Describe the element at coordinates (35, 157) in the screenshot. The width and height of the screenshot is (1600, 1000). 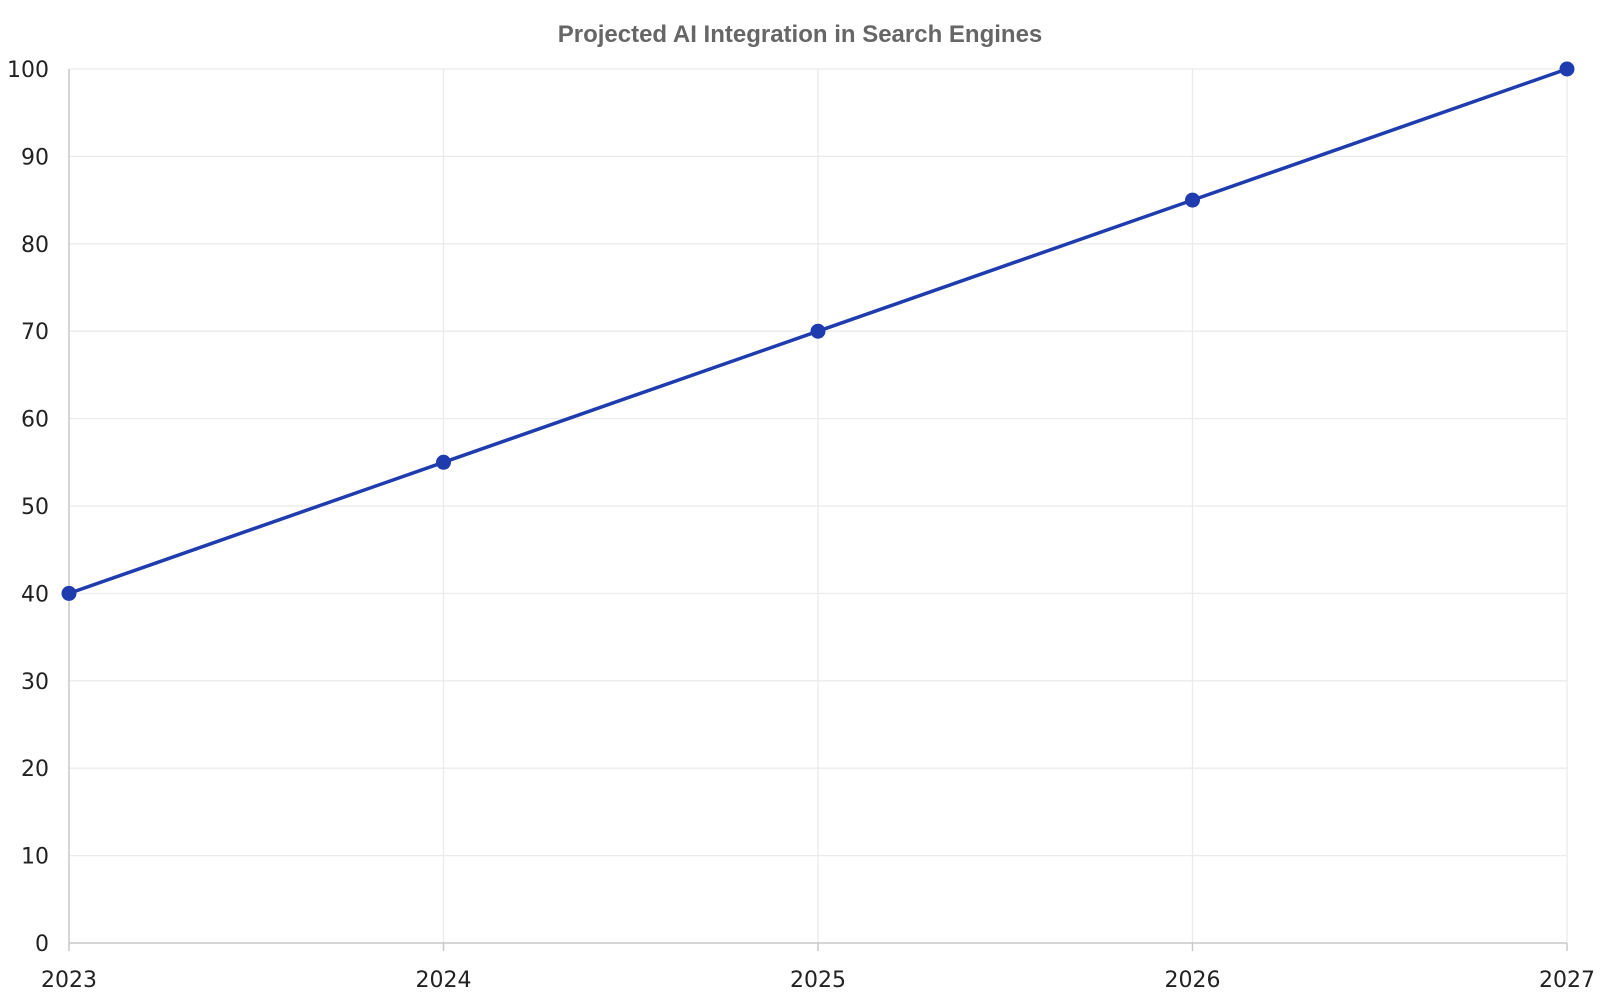
I see `y-tick-label: 90` at that location.